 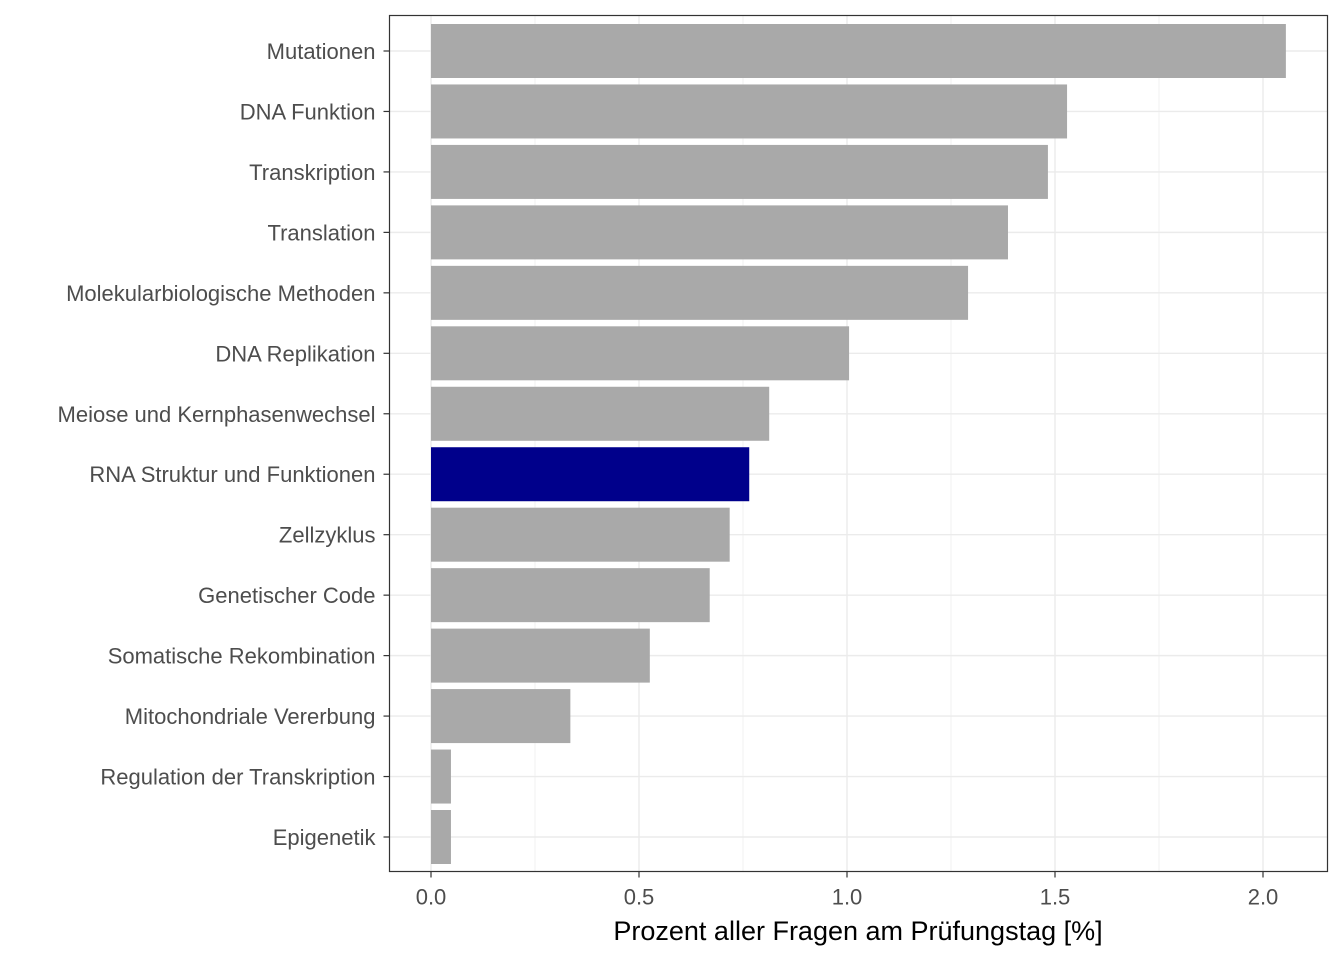 What do you see at coordinates (308, 111) in the screenshot?
I see `y-tick-label: DNA Funktion` at bounding box center [308, 111].